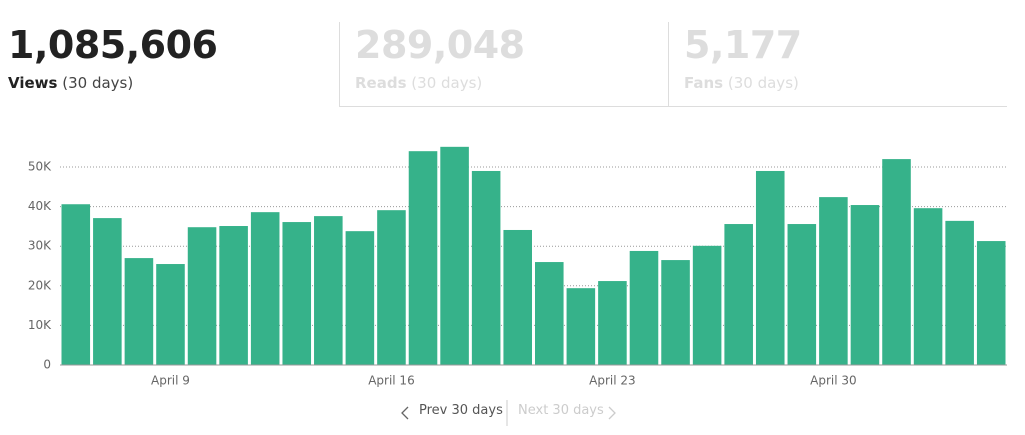 This screenshot has width=1025, height=435. Describe the element at coordinates (113, 45) in the screenshot. I see `stat-value: 1,085,606` at that location.